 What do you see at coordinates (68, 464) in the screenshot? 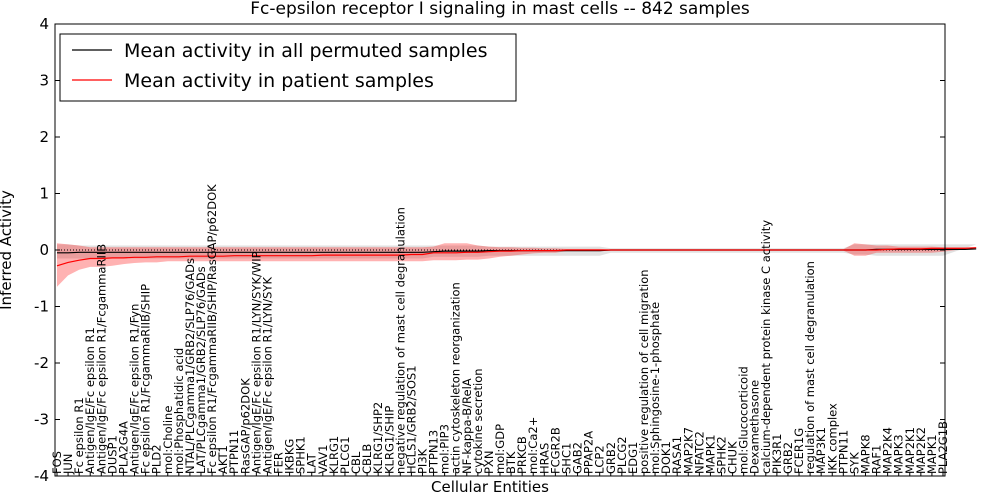
I see `x-tick-label: JUN` at bounding box center [68, 464].